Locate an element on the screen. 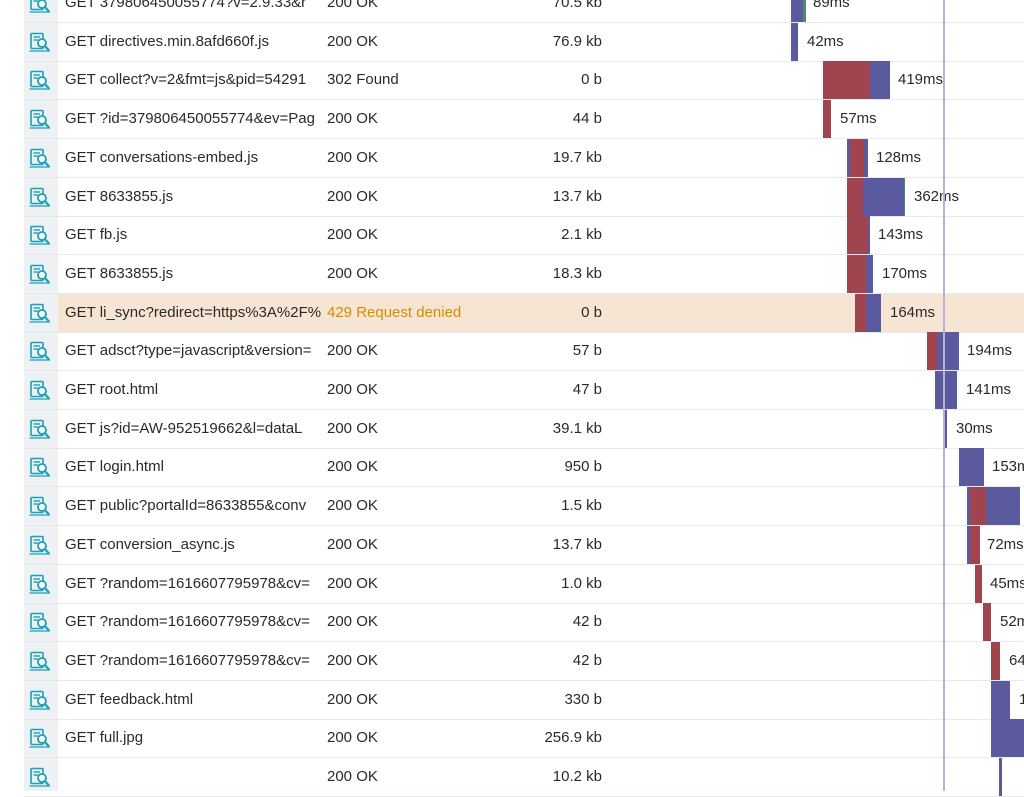  request-duration: 64ms is located at coordinates (1016, 660).